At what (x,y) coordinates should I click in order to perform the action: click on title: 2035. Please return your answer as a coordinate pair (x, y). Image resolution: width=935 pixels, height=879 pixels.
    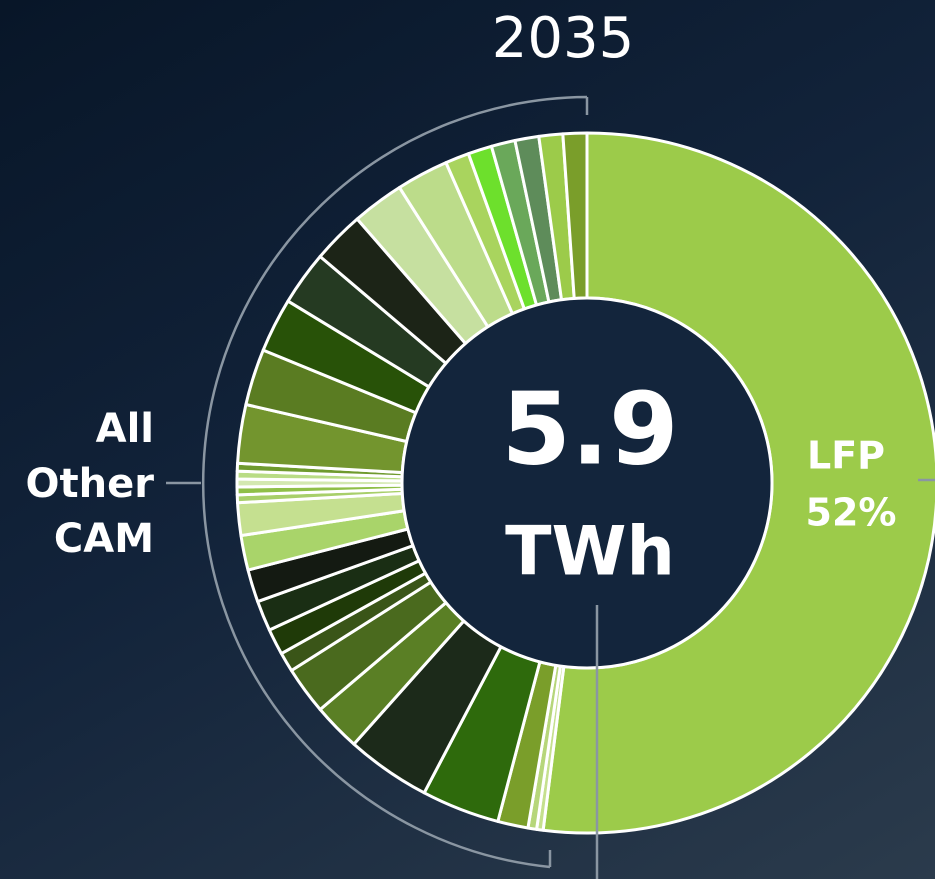
    Looking at the image, I should click on (563, 38).